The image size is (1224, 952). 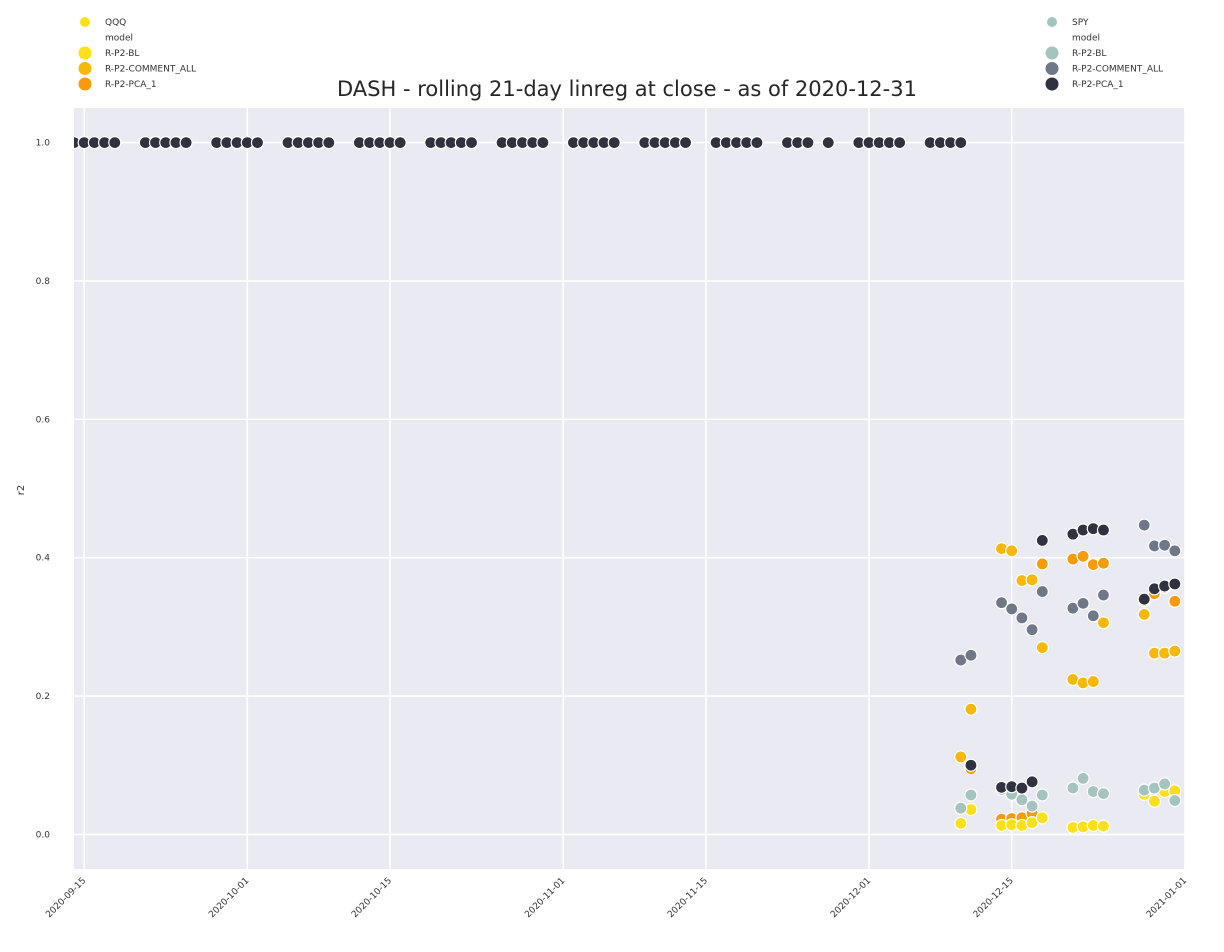 I want to click on y-axis-label: r2, so click(x=21, y=490).